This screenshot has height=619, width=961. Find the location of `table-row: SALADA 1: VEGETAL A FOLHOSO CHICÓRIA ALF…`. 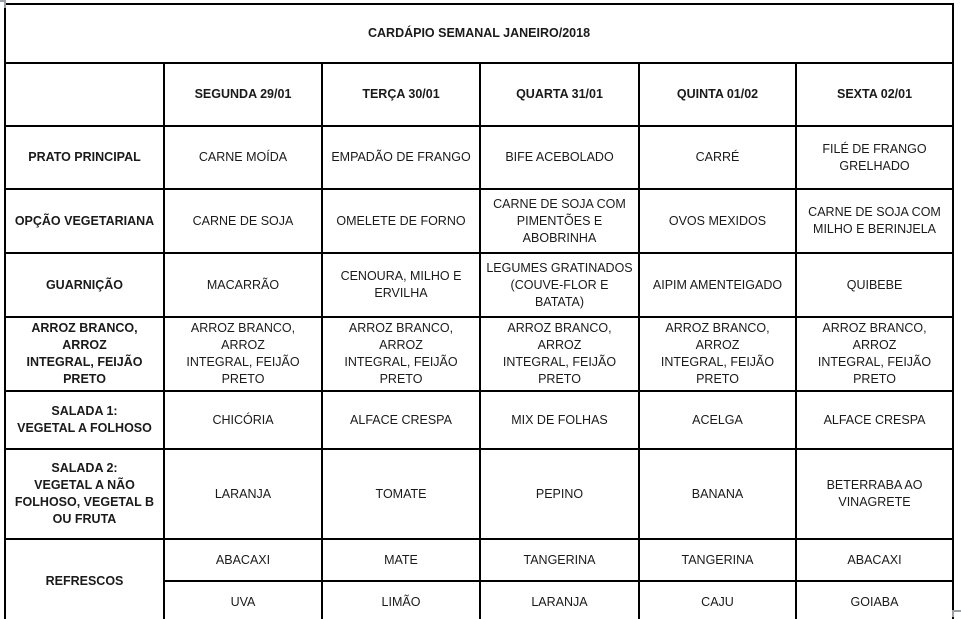

table-row: SALADA 1: VEGETAL A FOLHOSO CHICÓRIA ALF… is located at coordinates (479, 420).